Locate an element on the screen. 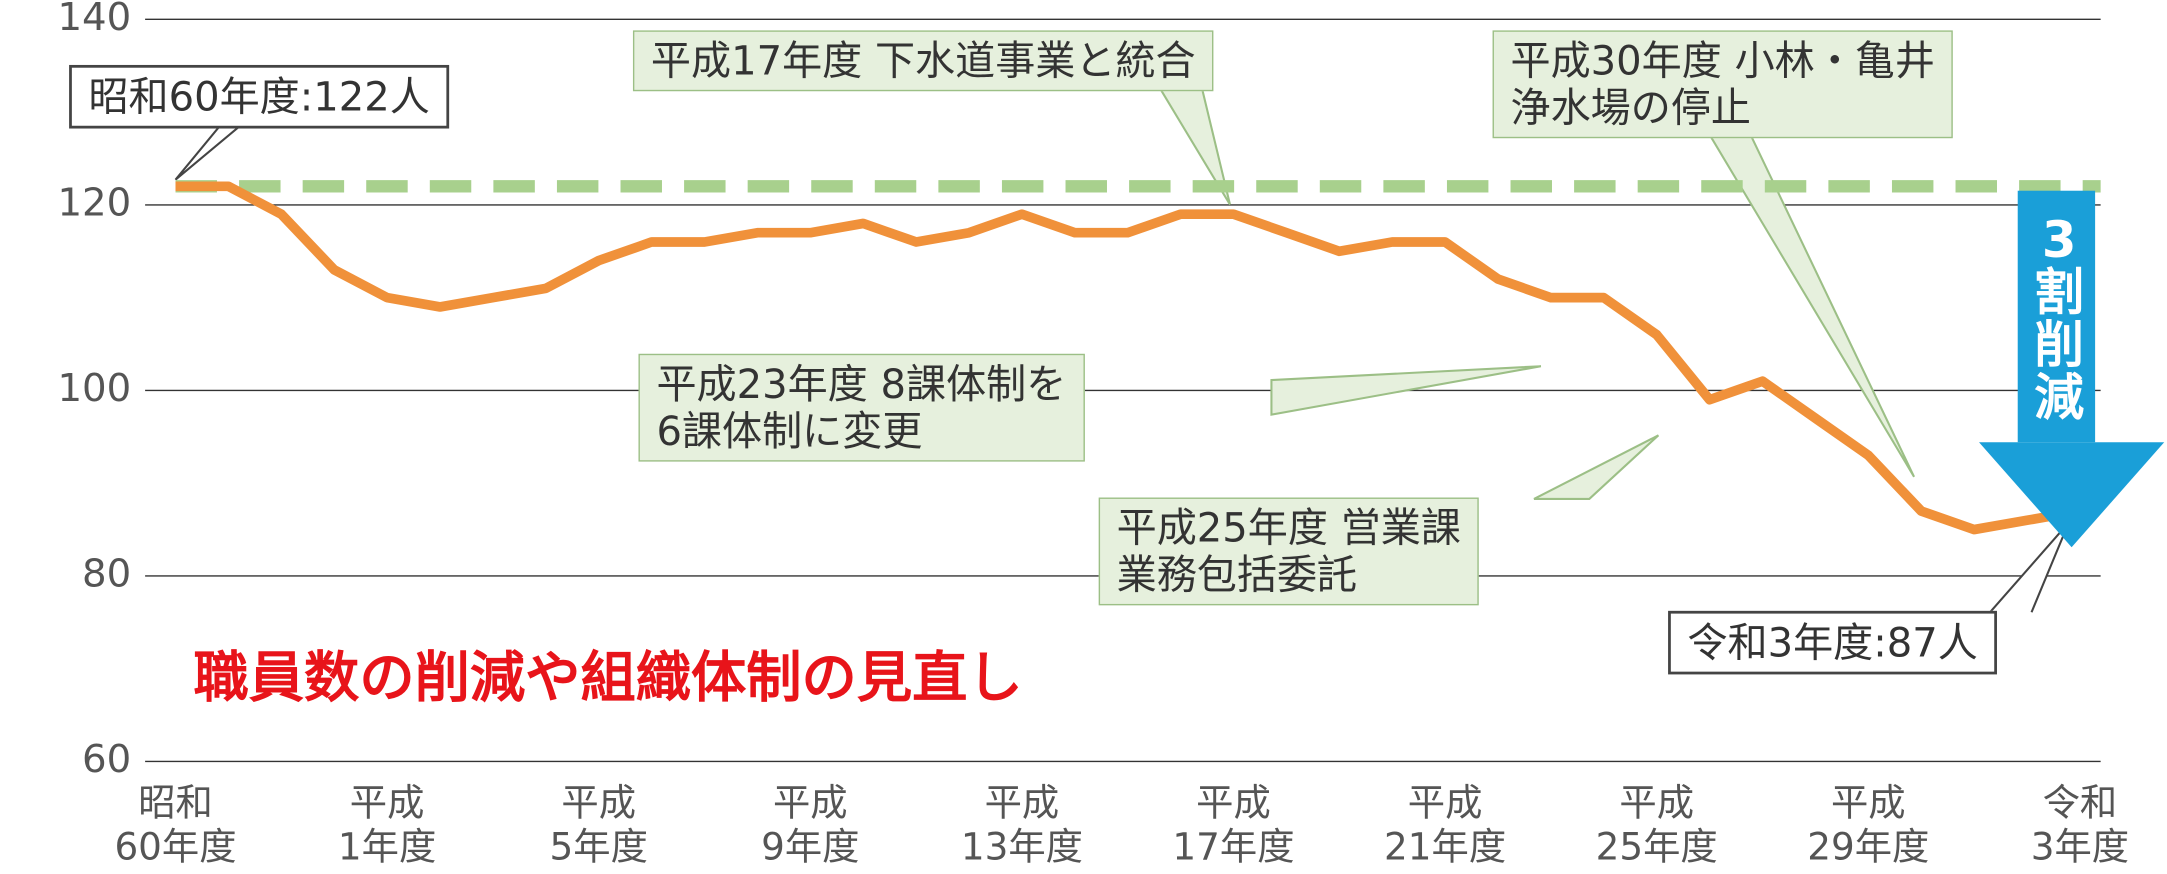 Image resolution: width=2167 pixels, height=874 pixels. arrow-shaft is located at coordinates (2056, 316).